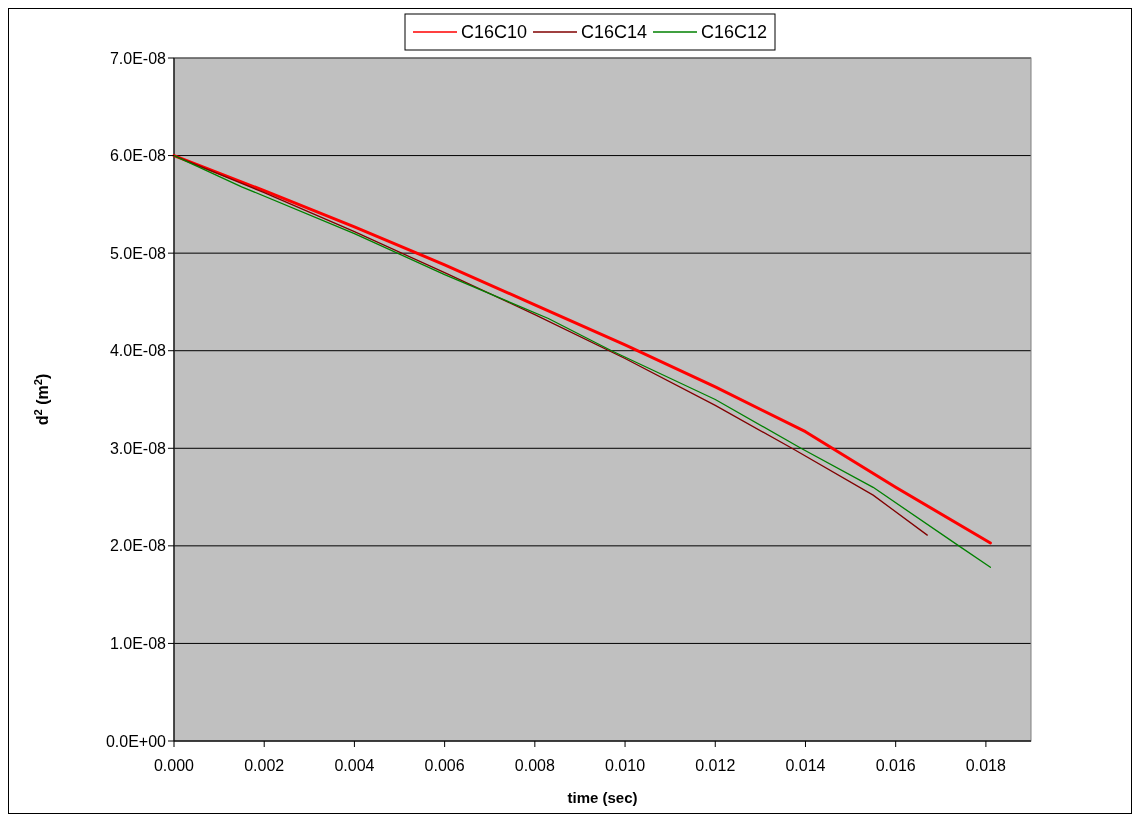 The image size is (1140, 822). Describe the element at coordinates (734, 32) in the screenshot. I see `legend-label: C16C12` at that location.